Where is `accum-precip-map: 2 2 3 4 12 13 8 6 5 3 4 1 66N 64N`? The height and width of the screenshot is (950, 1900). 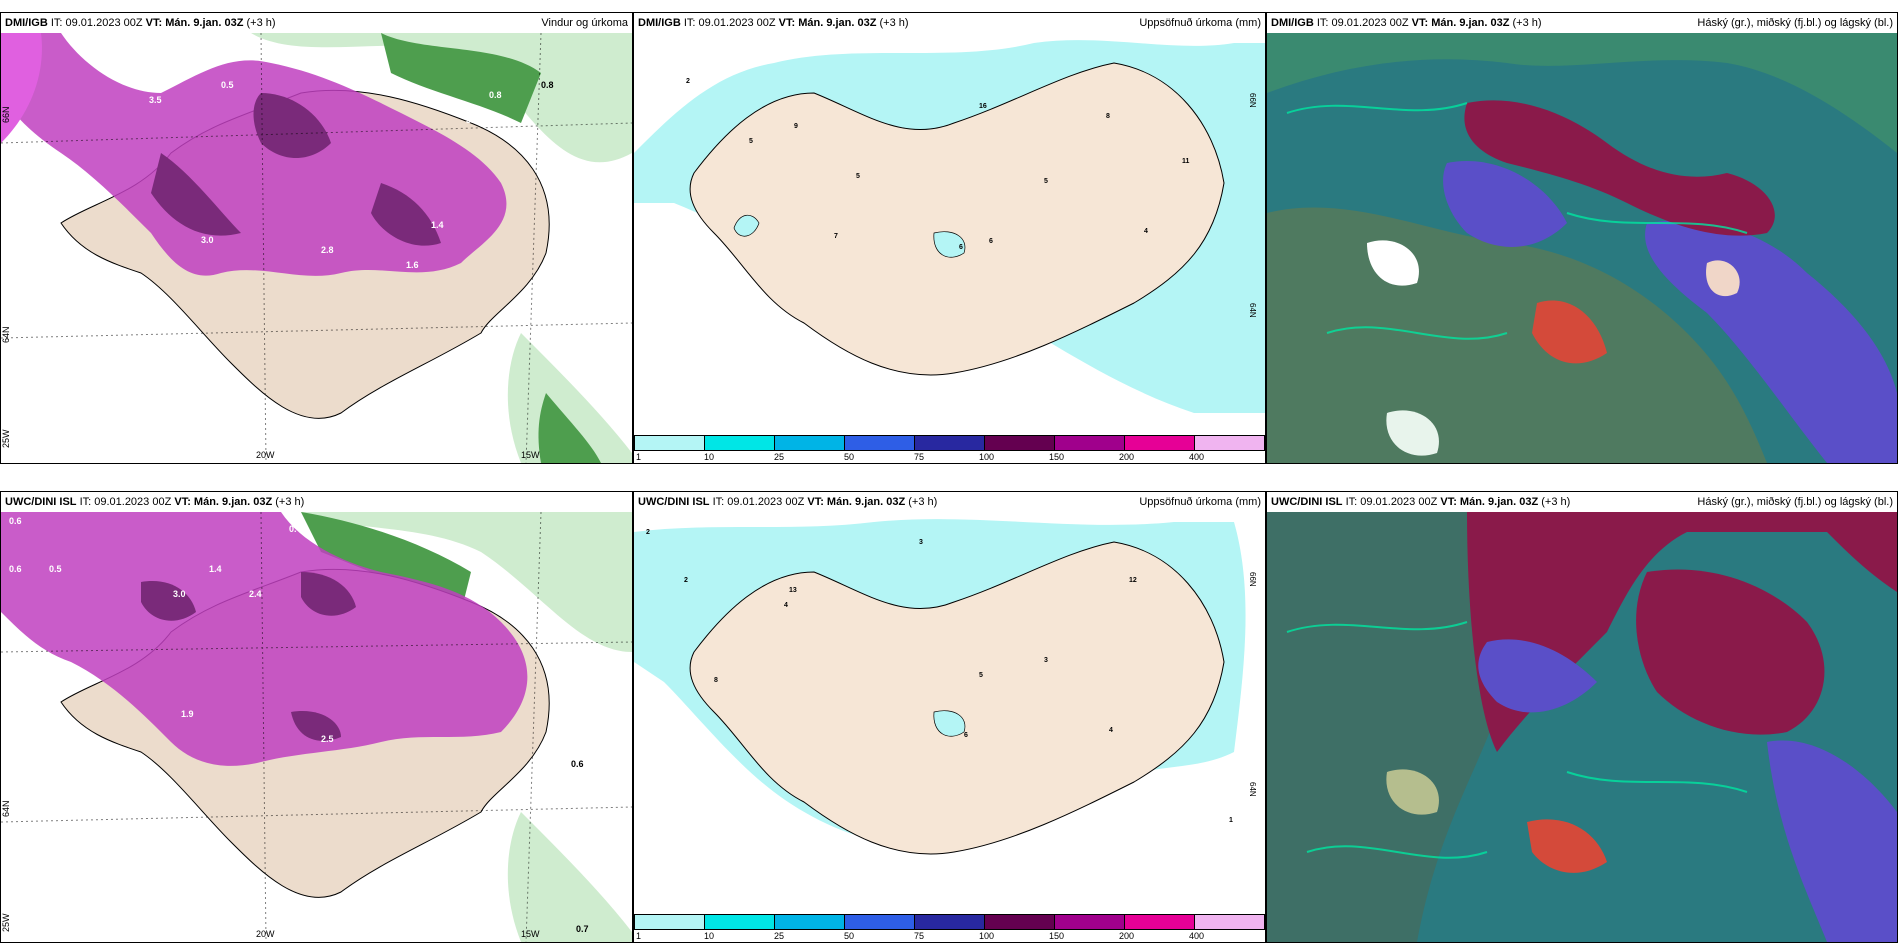 accum-precip-map: 2 2 3 4 12 13 8 6 5 3 4 1 66N 64N is located at coordinates (949, 713).